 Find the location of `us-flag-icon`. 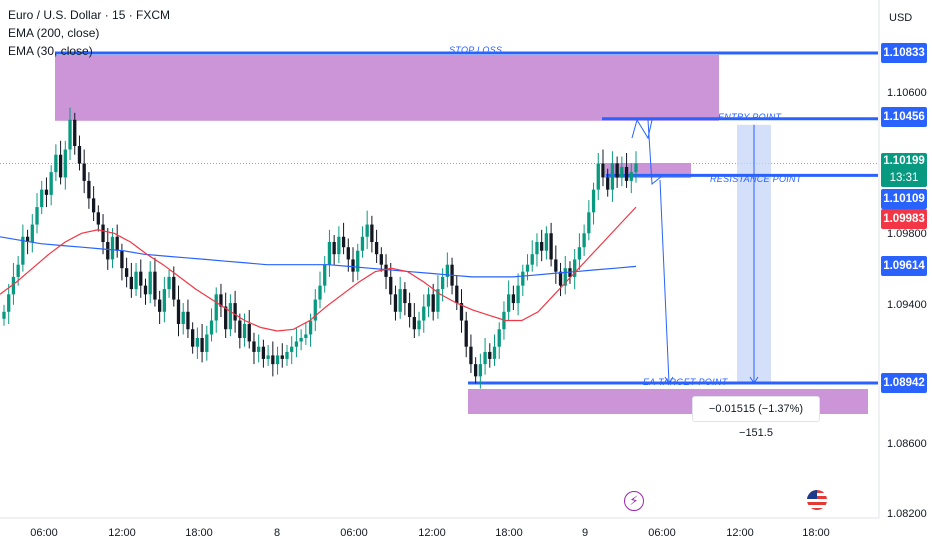

us-flag-icon is located at coordinates (817, 500).